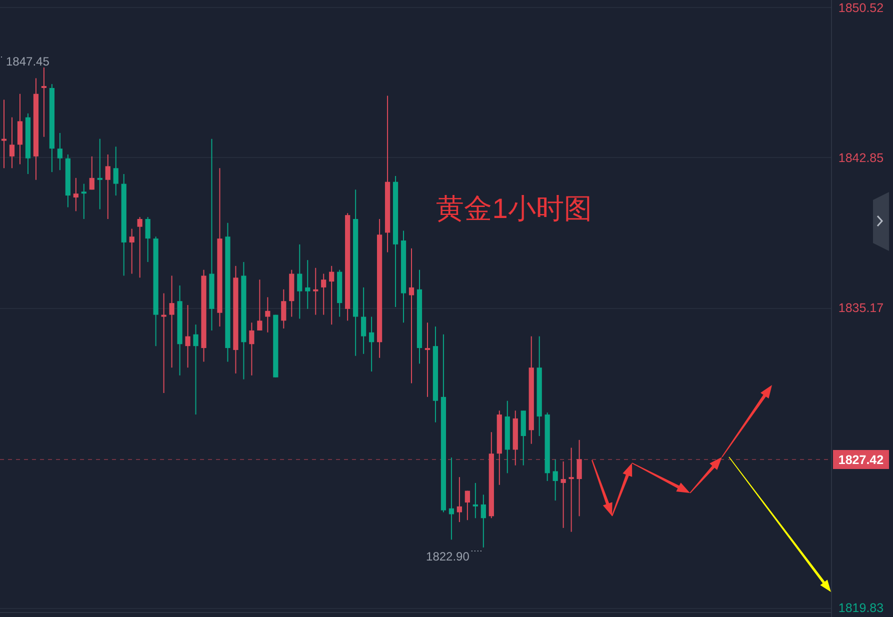 The width and height of the screenshot is (893, 617). What do you see at coordinates (861, 608) in the screenshot?
I see `y-tick-label: 1819.83` at bounding box center [861, 608].